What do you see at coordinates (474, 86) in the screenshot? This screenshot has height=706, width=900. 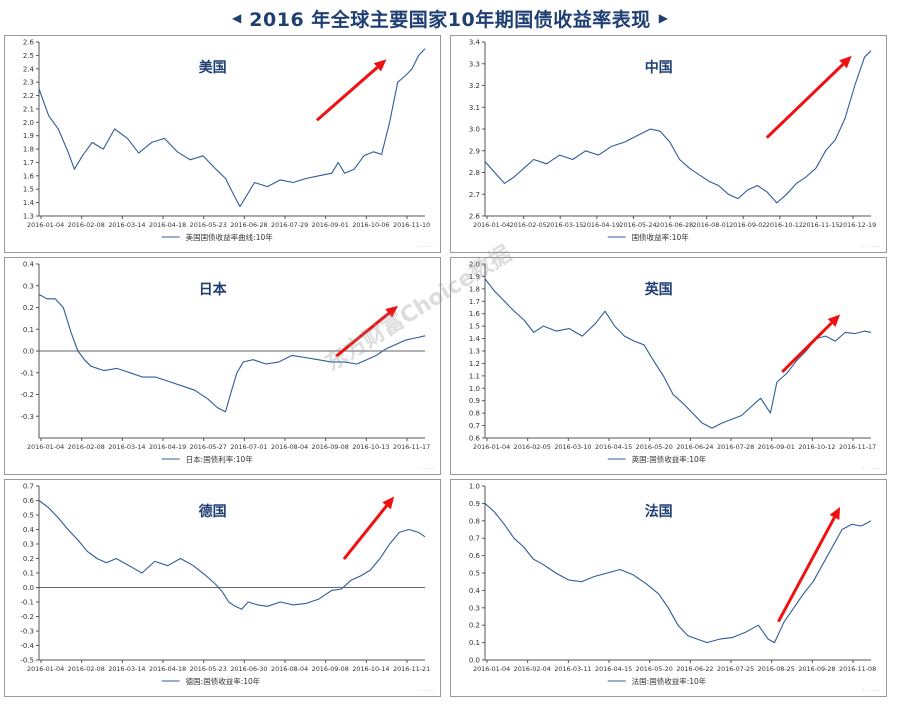 I see `y-tick-label: 3.2` at bounding box center [474, 86].